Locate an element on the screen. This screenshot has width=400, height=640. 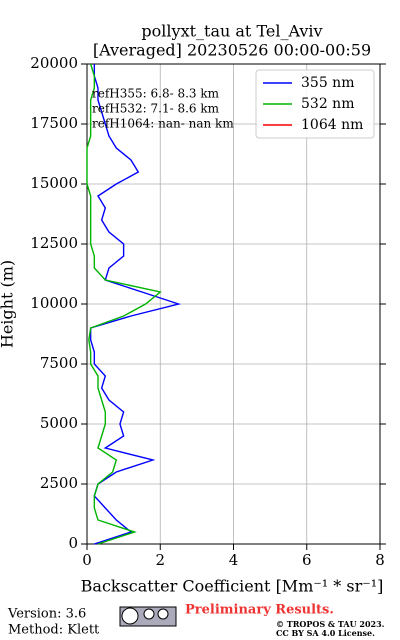
y-tick-label: 5000 is located at coordinates (59, 423).